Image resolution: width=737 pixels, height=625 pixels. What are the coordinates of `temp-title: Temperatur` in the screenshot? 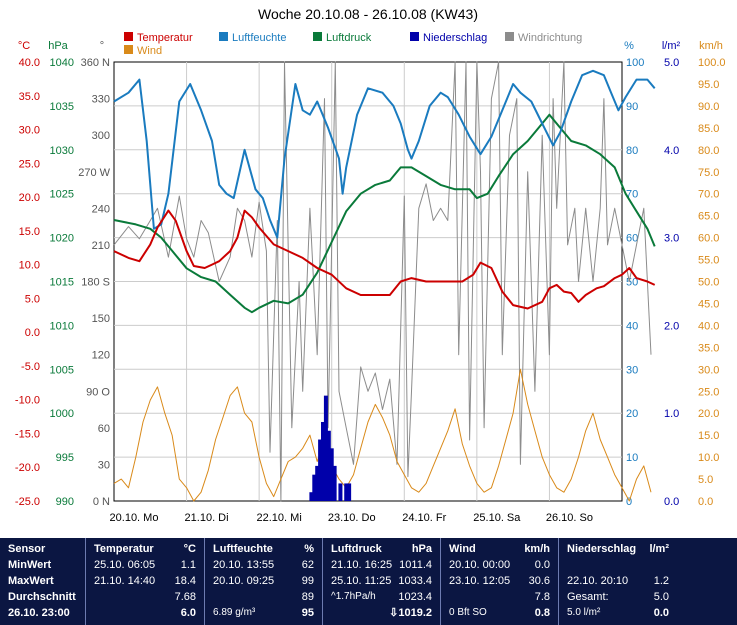 It's located at (124, 549).